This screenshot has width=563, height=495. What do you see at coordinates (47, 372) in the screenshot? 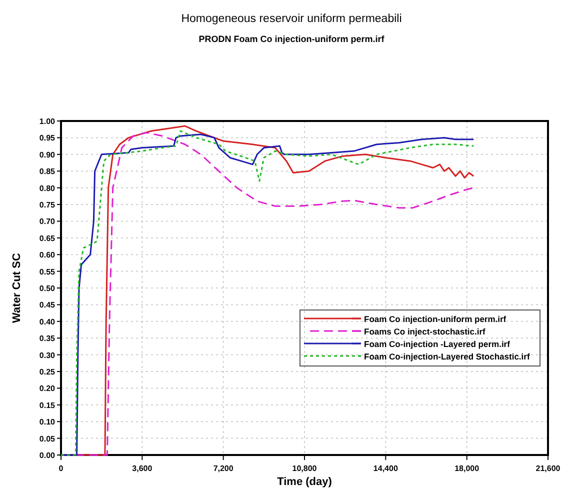
I see `y-tick-label: 0.25` at bounding box center [47, 372].